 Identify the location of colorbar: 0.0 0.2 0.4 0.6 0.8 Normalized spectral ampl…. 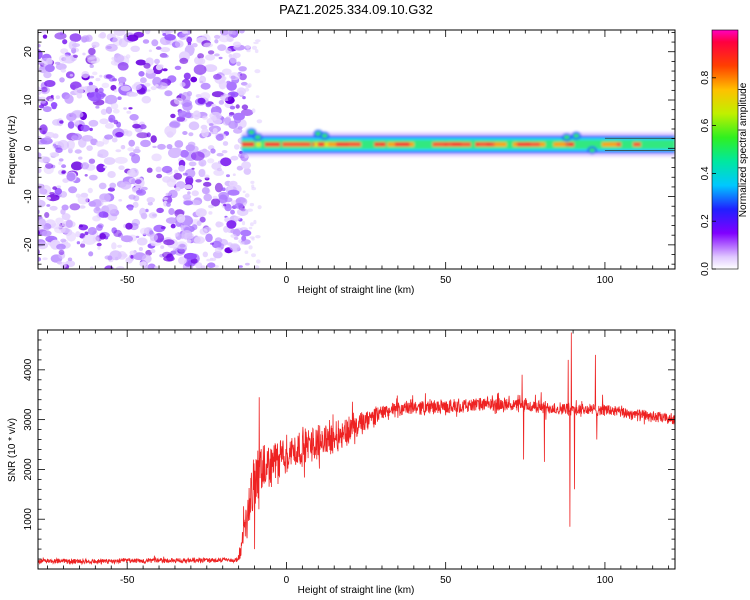
(724, 152).